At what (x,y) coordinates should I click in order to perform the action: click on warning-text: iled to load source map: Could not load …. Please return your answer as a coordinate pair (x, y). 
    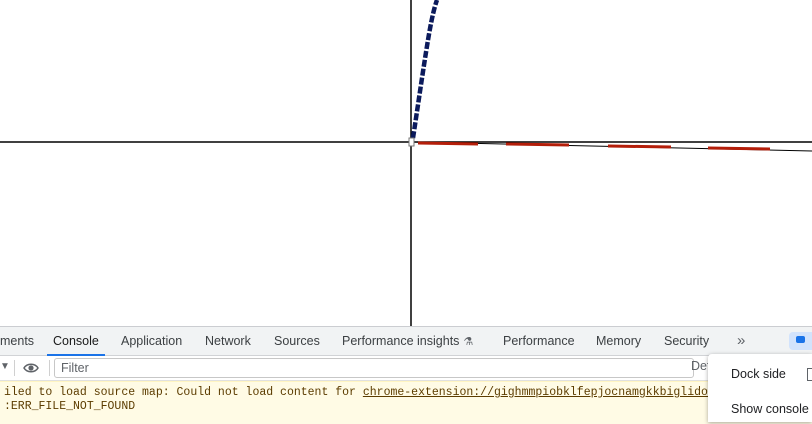
    Looking at the image, I should click on (183, 392).